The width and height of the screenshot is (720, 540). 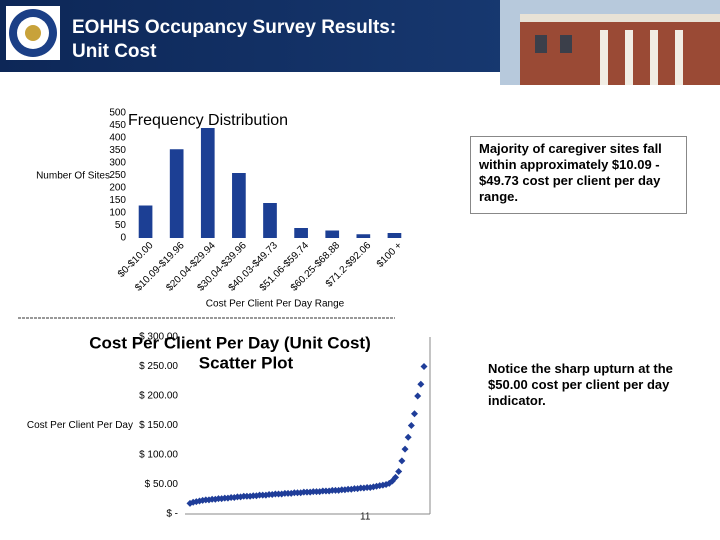 What do you see at coordinates (158, 396) in the screenshot?
I see `y-tick-label: $ 200.00` at bounding box center [158, 396].